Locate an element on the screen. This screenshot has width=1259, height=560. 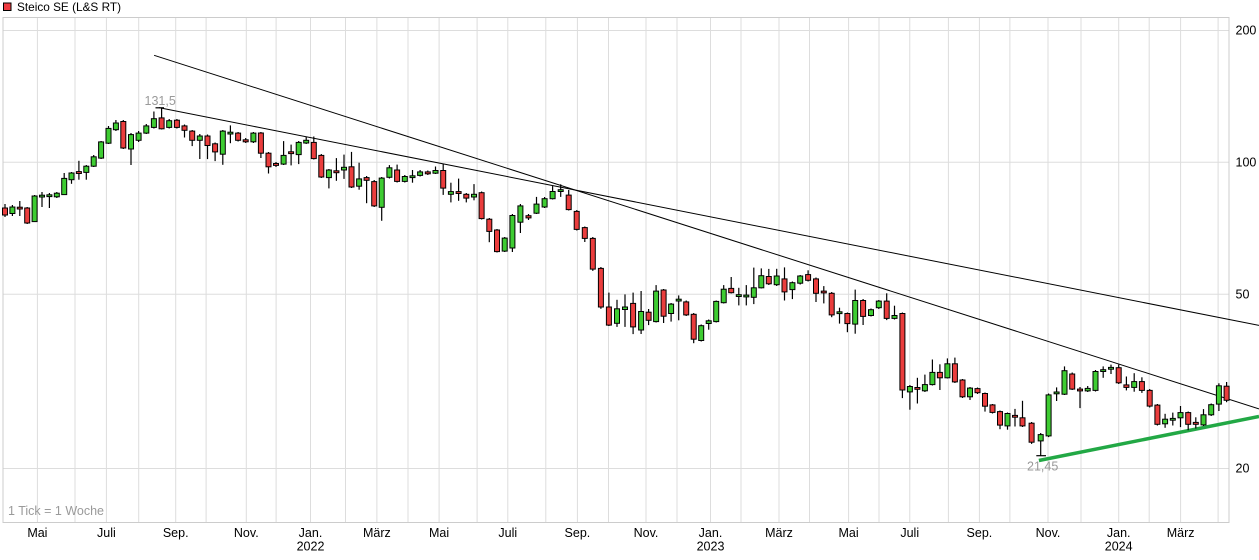
svg-text: 50 is located at coordinates (1243, 294).